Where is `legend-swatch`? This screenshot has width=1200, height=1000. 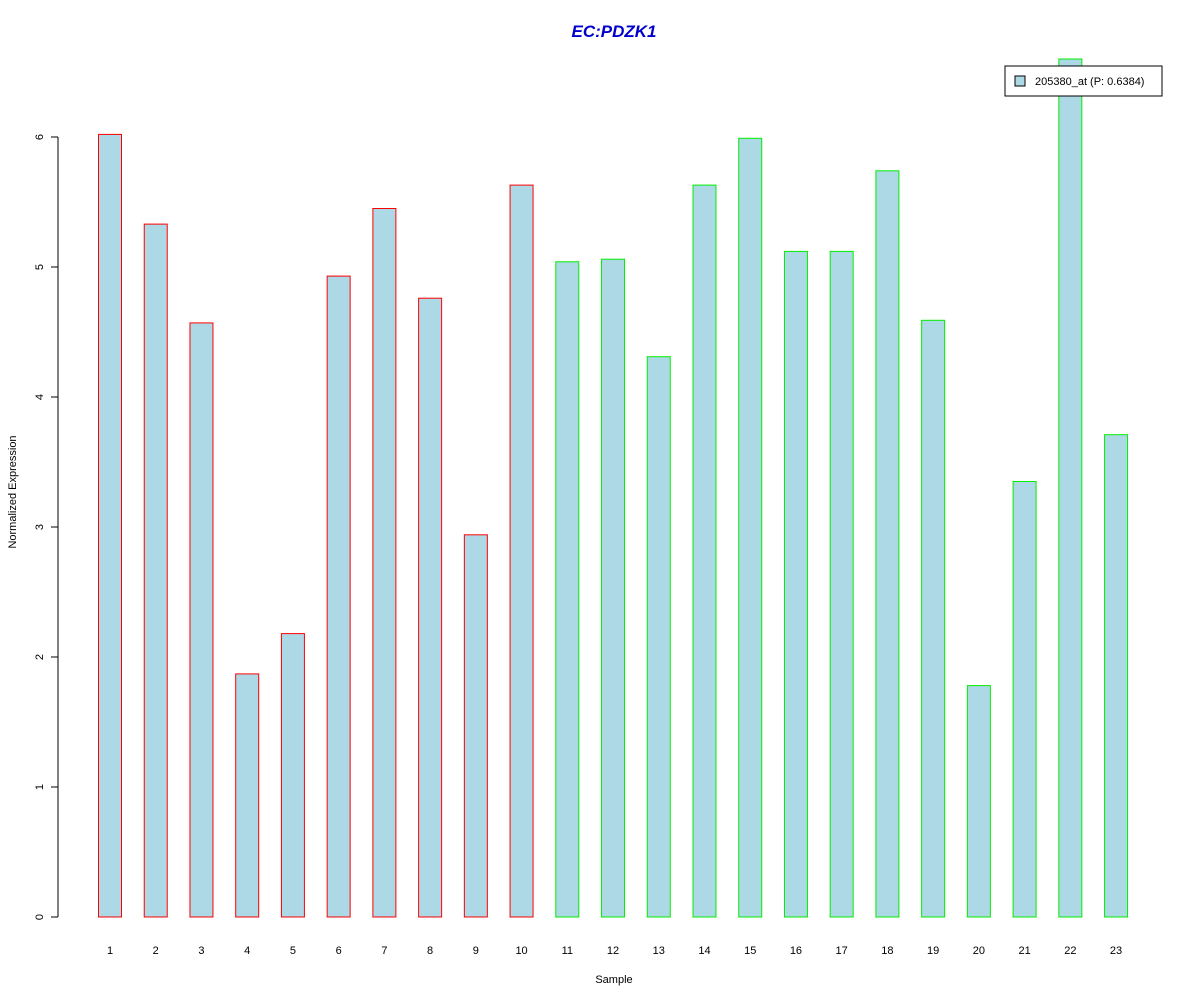
legend-swatch is located at coordinates (1020, 81).